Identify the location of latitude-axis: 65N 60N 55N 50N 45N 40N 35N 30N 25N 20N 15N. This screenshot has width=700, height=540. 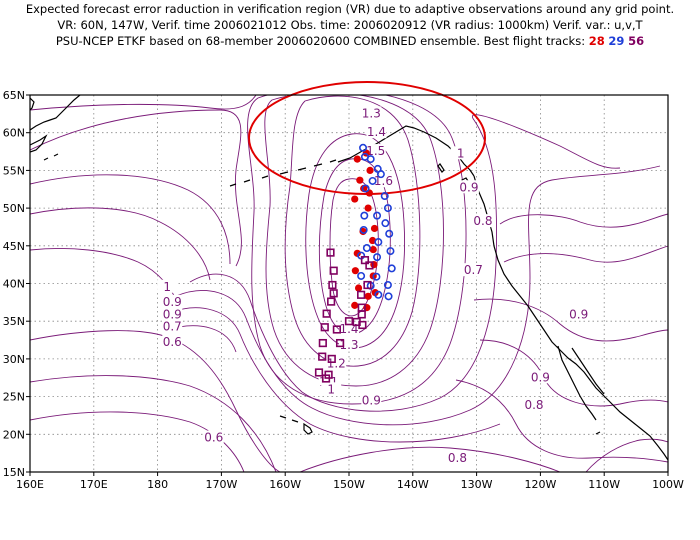
(16, 284).